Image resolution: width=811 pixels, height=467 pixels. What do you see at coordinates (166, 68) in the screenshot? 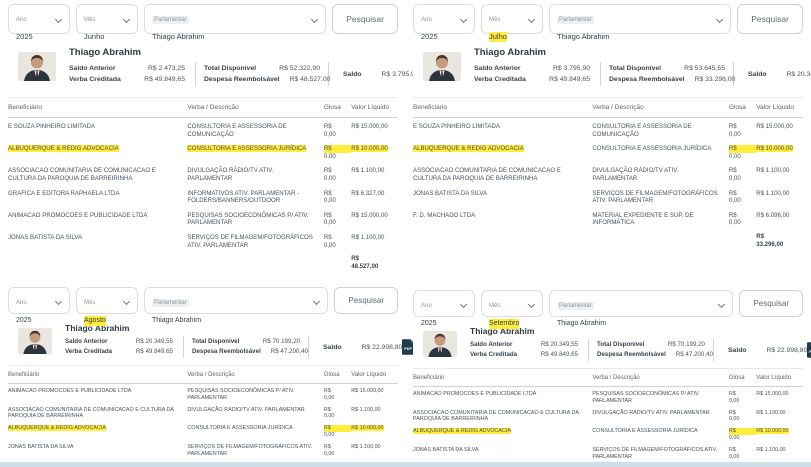
I see `saldo-anterior-value: R$ 2.473,25` at bounding box center [166, 68].